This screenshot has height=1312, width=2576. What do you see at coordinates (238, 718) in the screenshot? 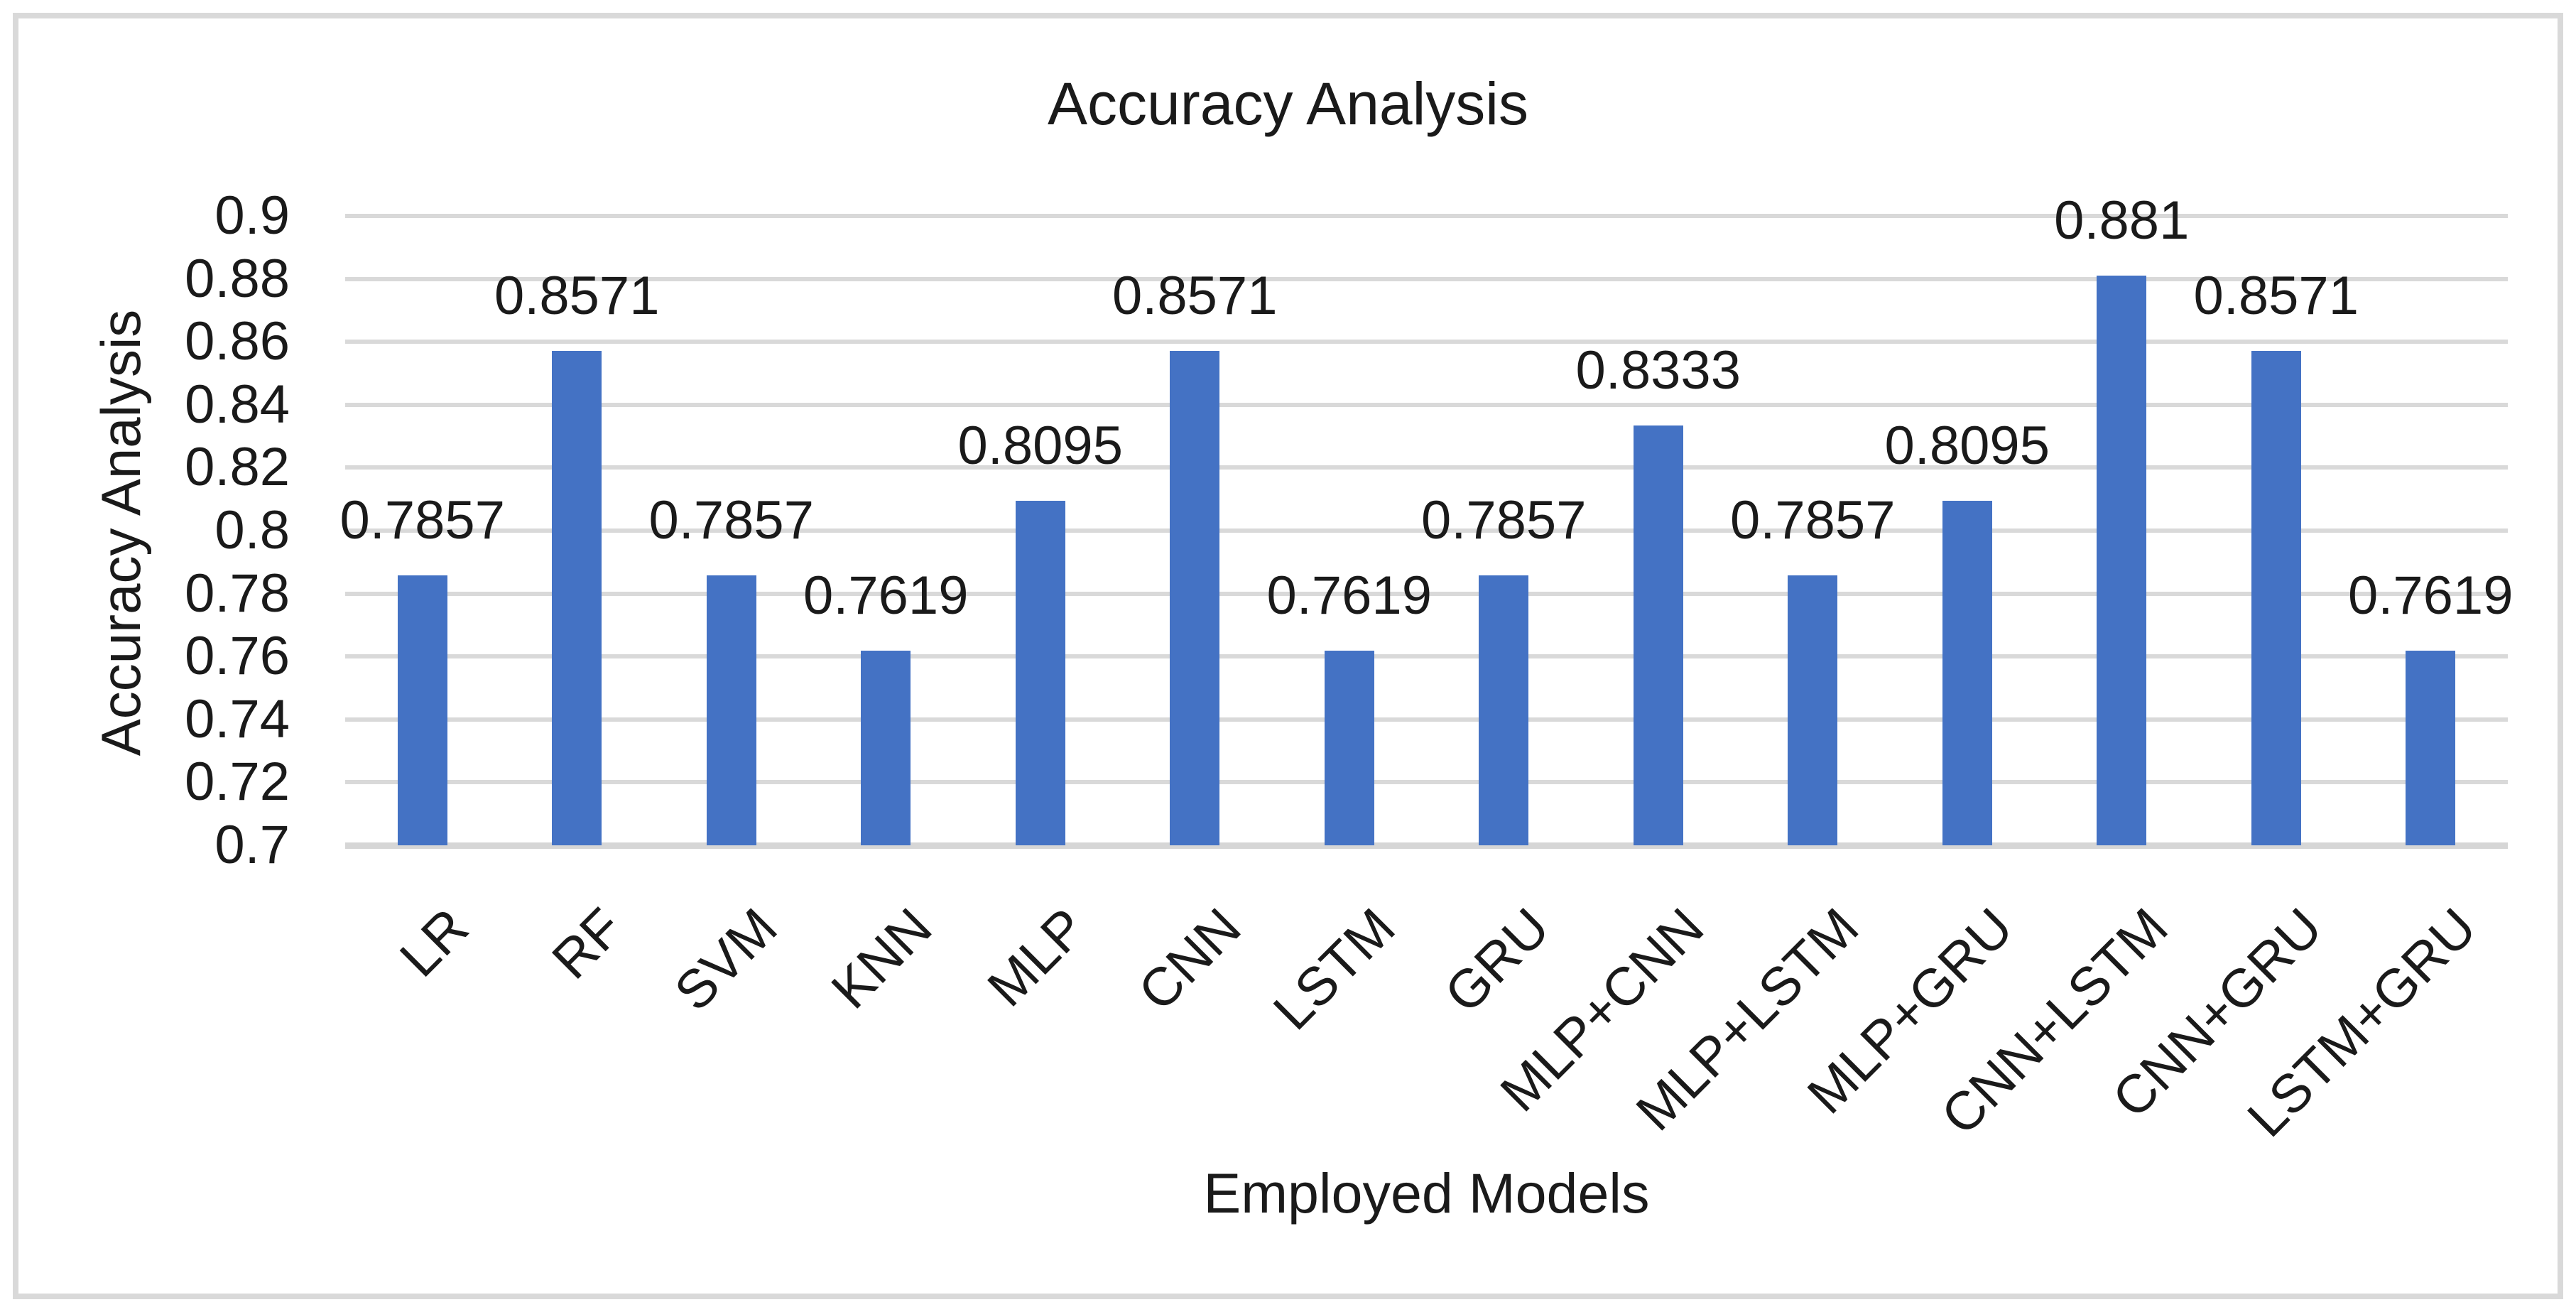
I see `y-tick-label: 0.74` at bounding box center [238, 718].